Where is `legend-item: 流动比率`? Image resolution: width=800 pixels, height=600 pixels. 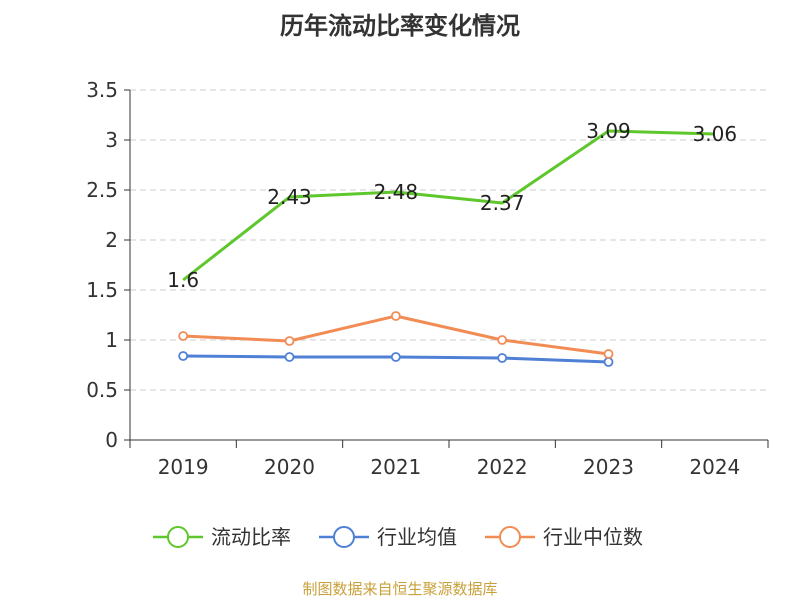 legend-item: 流动比率 is located at coordinates (222, 537).